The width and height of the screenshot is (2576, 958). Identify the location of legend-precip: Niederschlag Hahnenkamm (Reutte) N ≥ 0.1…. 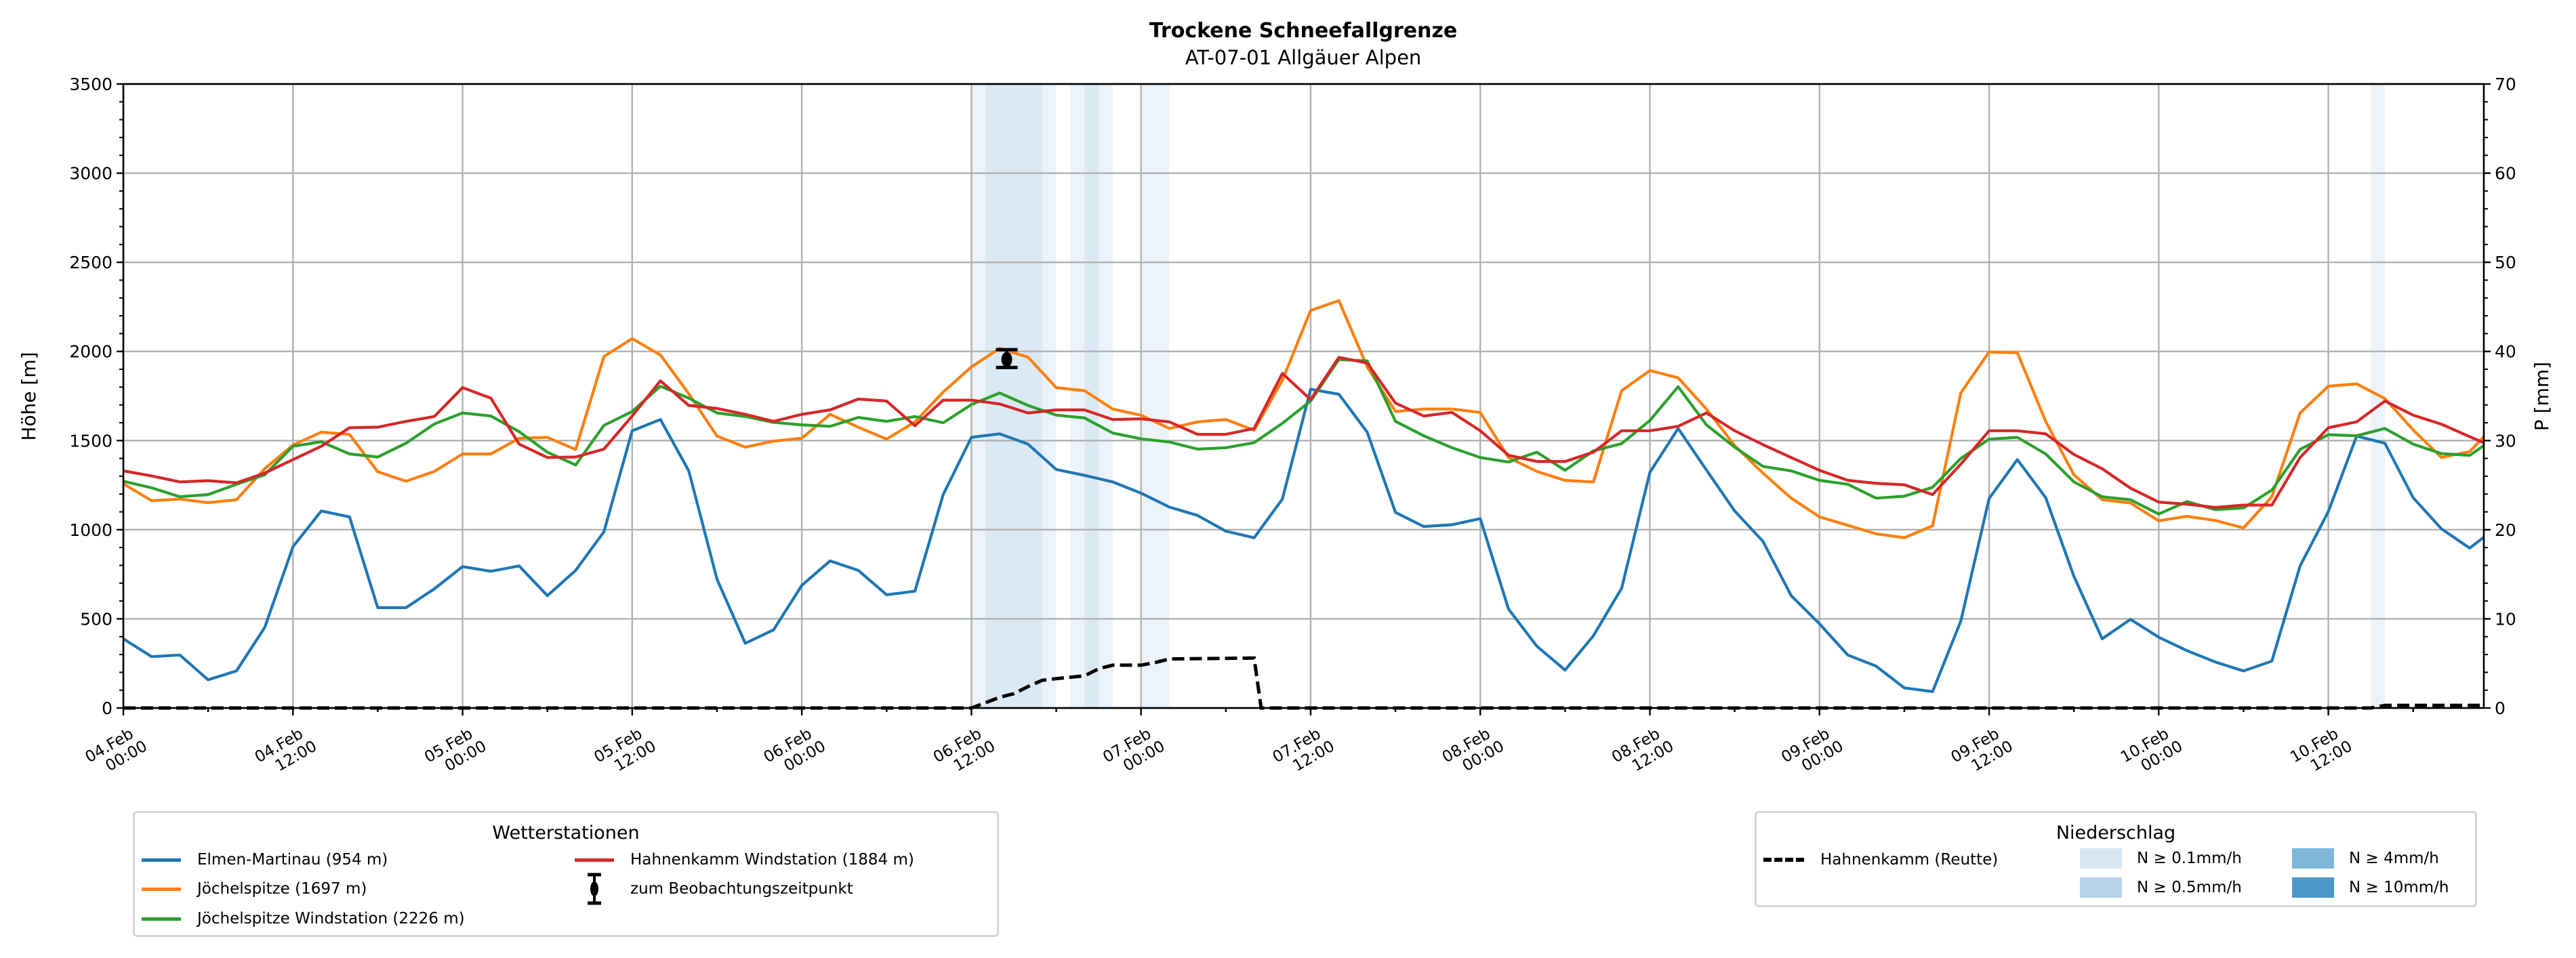
(2116, 859).